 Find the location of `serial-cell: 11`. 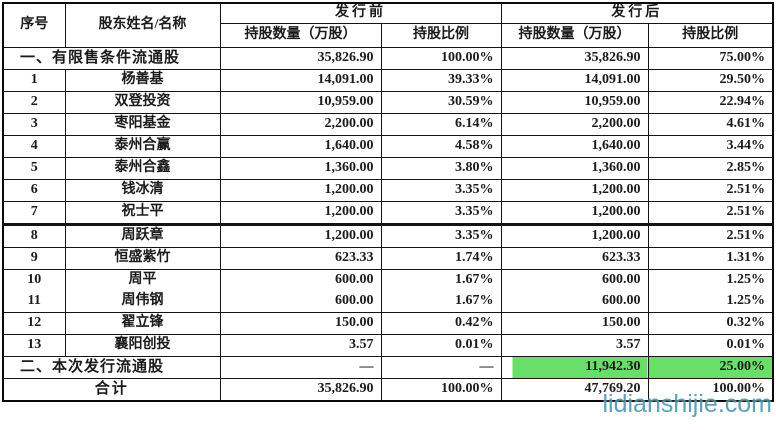

serial-cell: 11 is located at coordinates (34, 302).